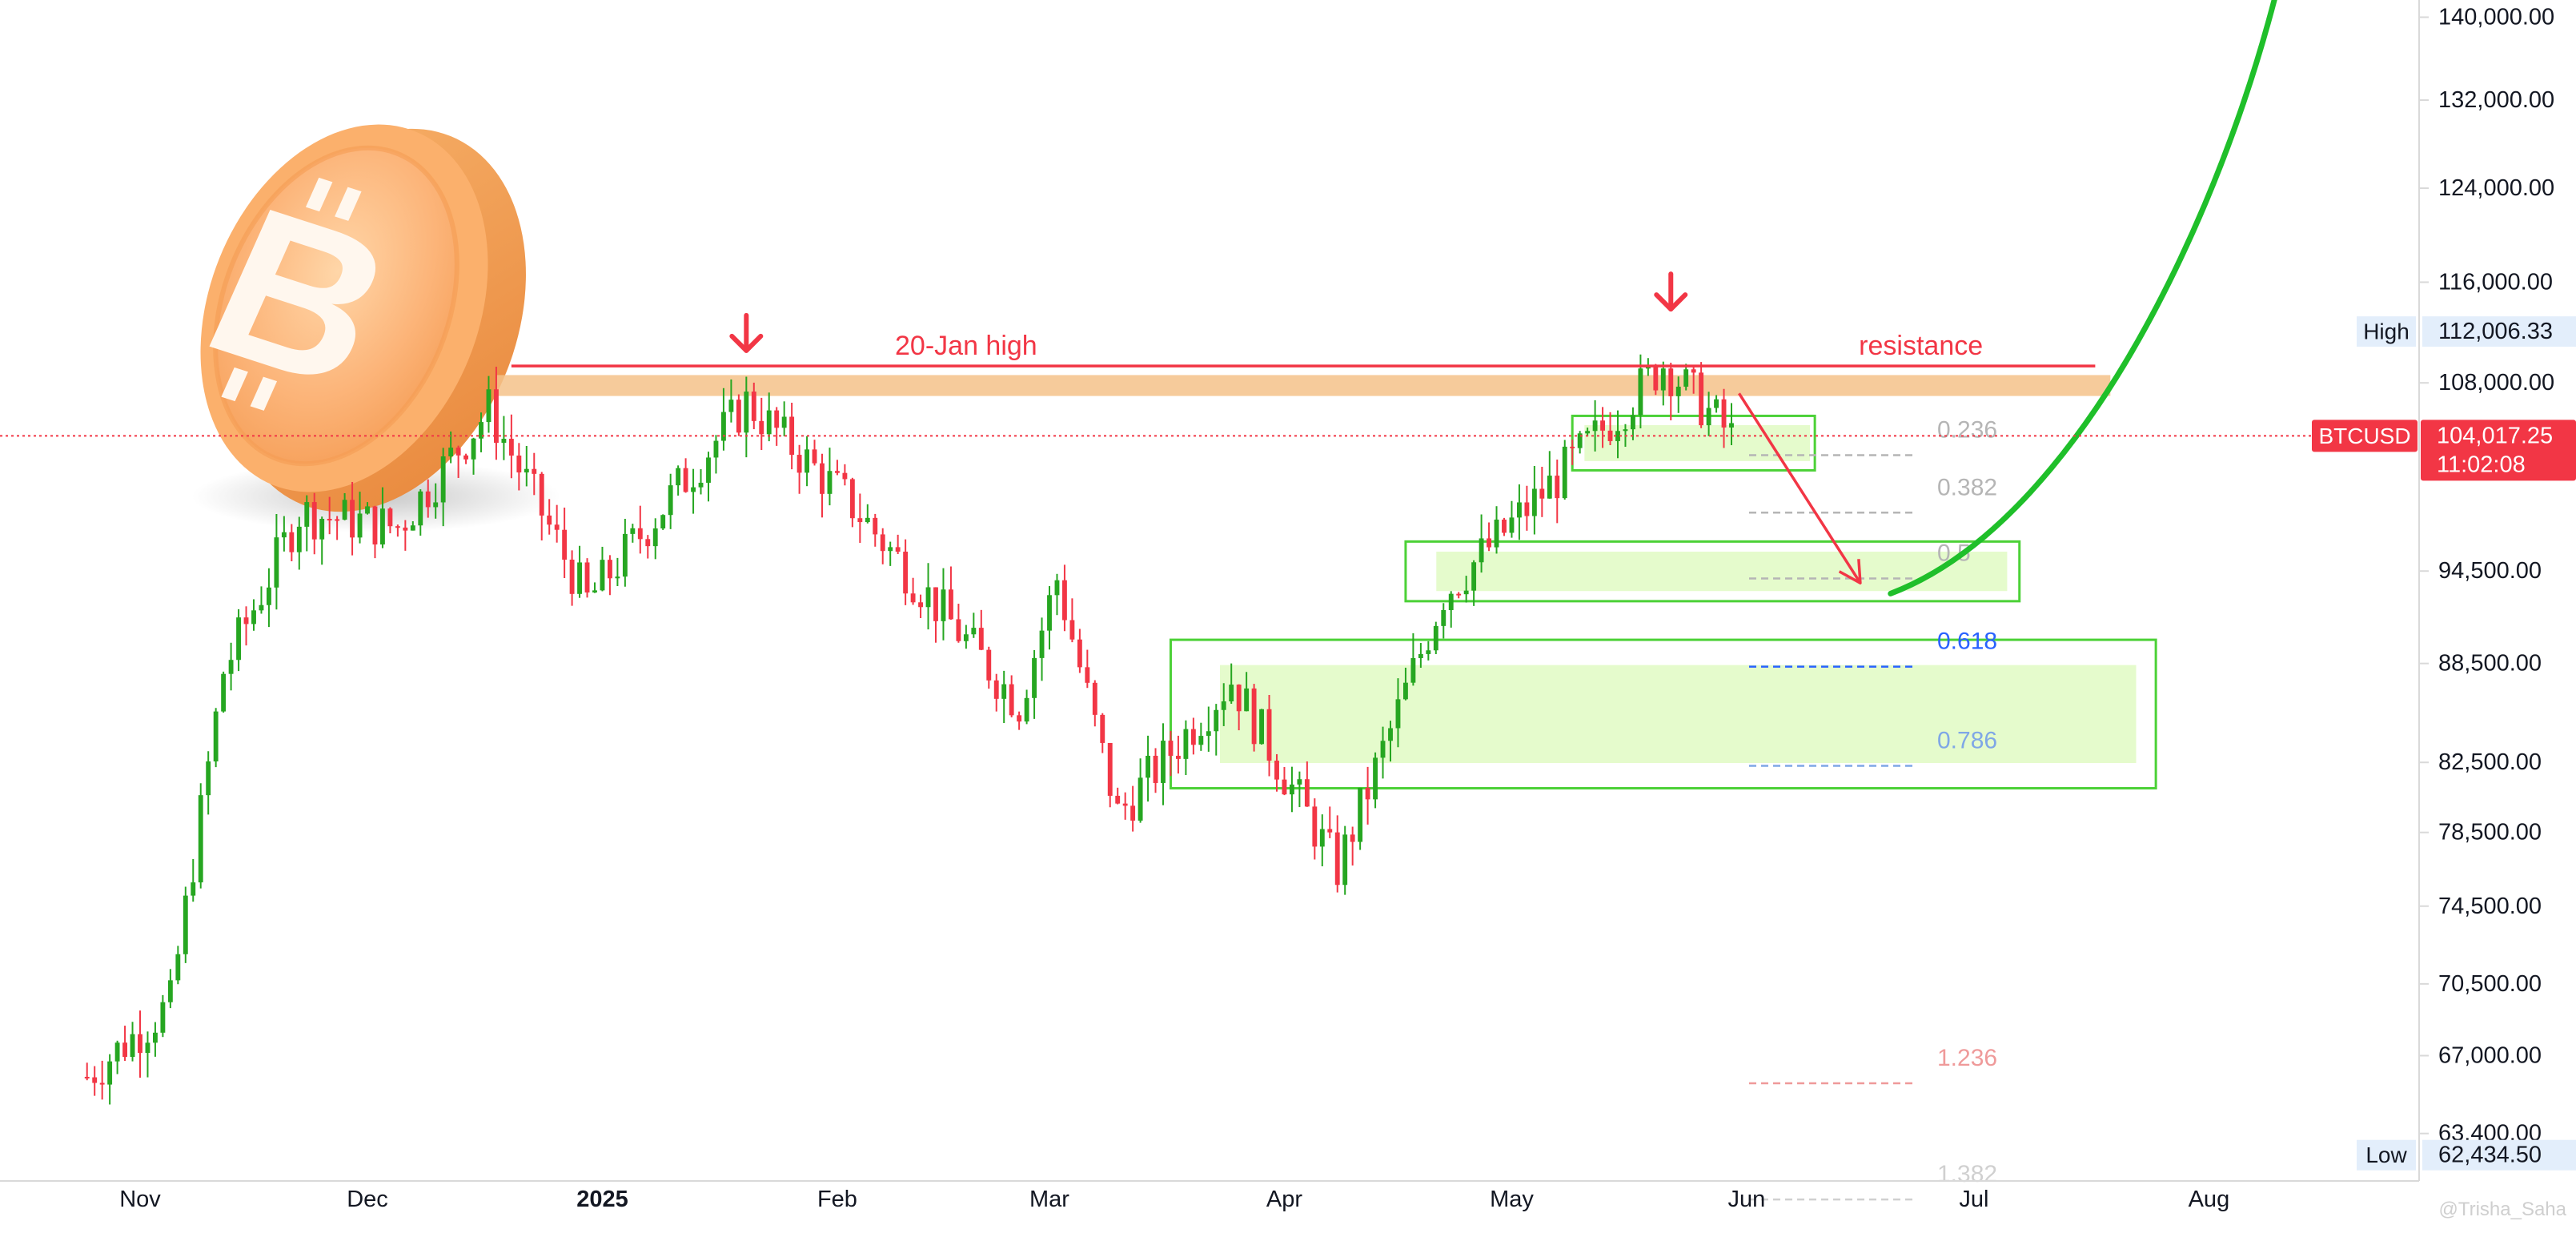 The width and height of the screenshot is (2576, 1233). I want to click on symbol-label: BTCUSD, so click(2364, 436).